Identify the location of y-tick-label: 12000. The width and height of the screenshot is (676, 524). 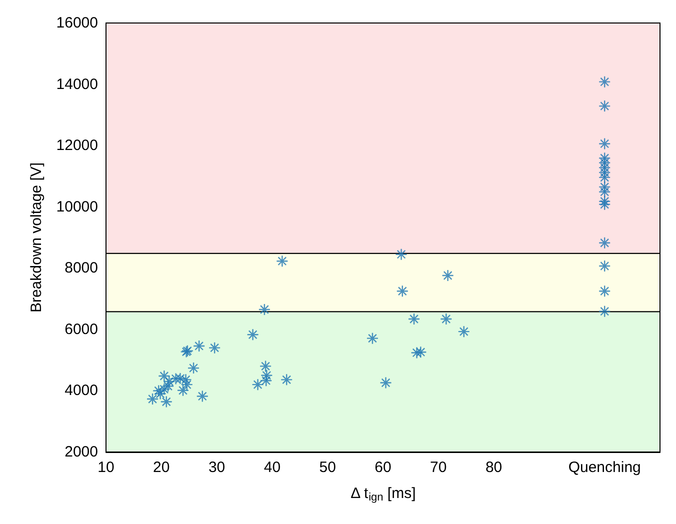
(77, 145).